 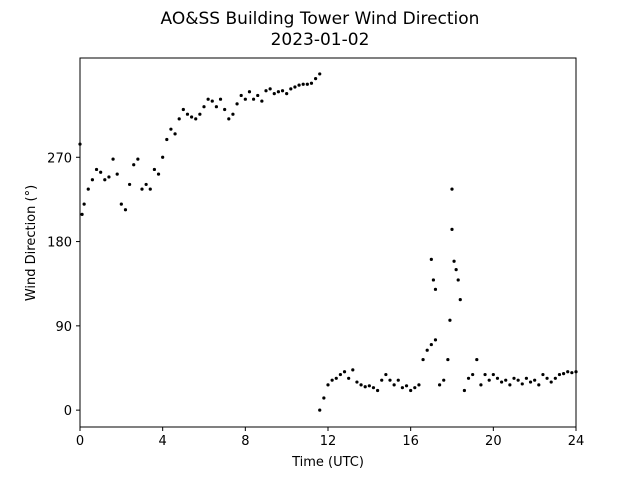 What do you see at coordinates (31, 243) in the screenshot?
I see `y-axis-label: Wind Direction (°)` at bounding box center [31, 243].